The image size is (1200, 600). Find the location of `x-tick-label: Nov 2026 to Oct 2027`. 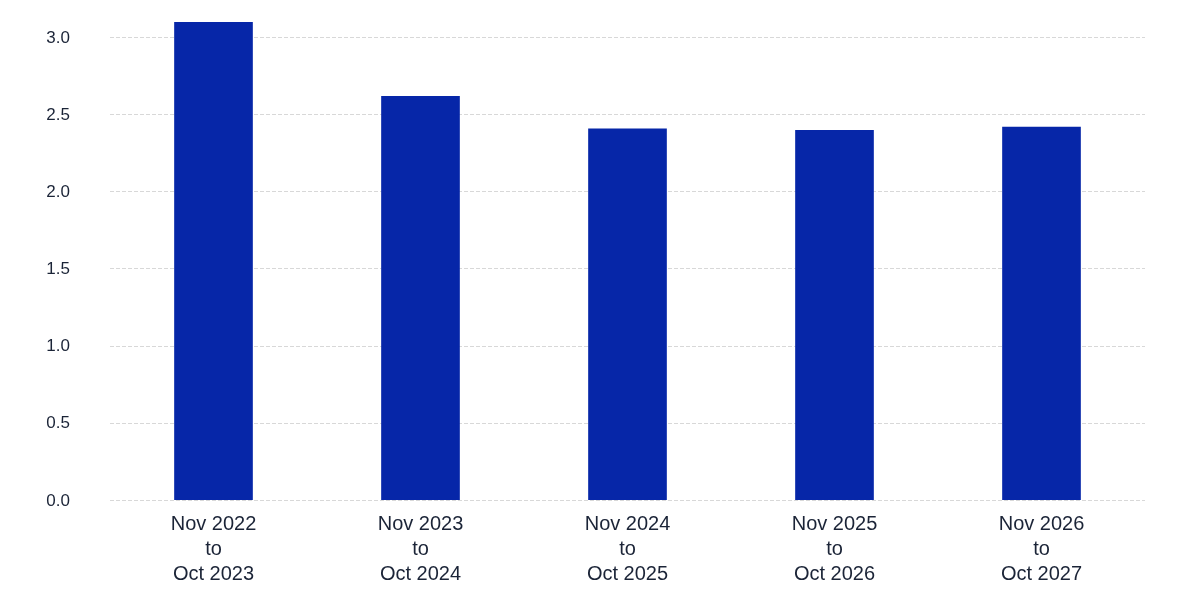

x-tick-label: Nov 2026 to Oct 2027 is located at coordinates (1041, 547).